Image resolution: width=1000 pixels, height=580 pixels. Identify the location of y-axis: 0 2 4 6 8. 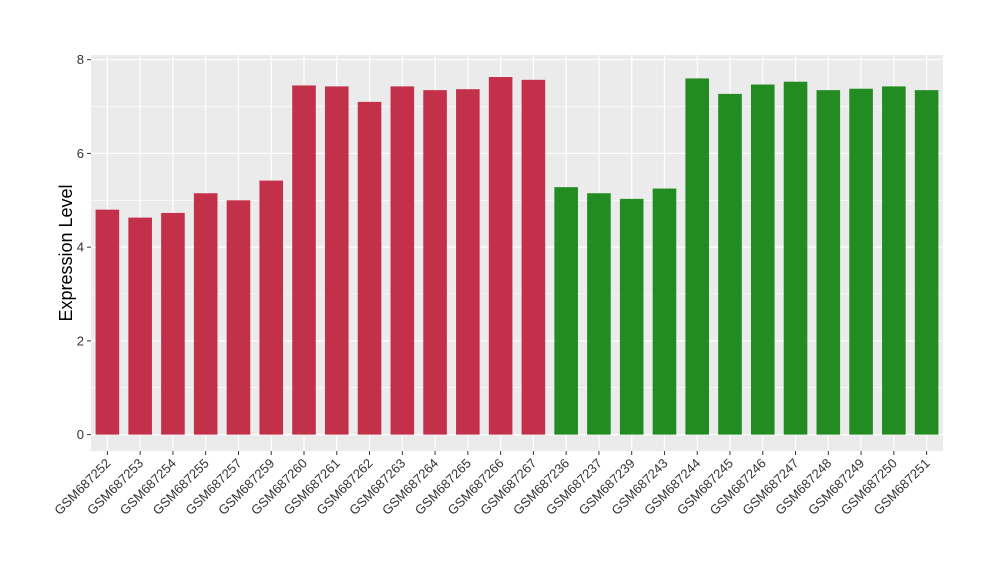
(84, 247).